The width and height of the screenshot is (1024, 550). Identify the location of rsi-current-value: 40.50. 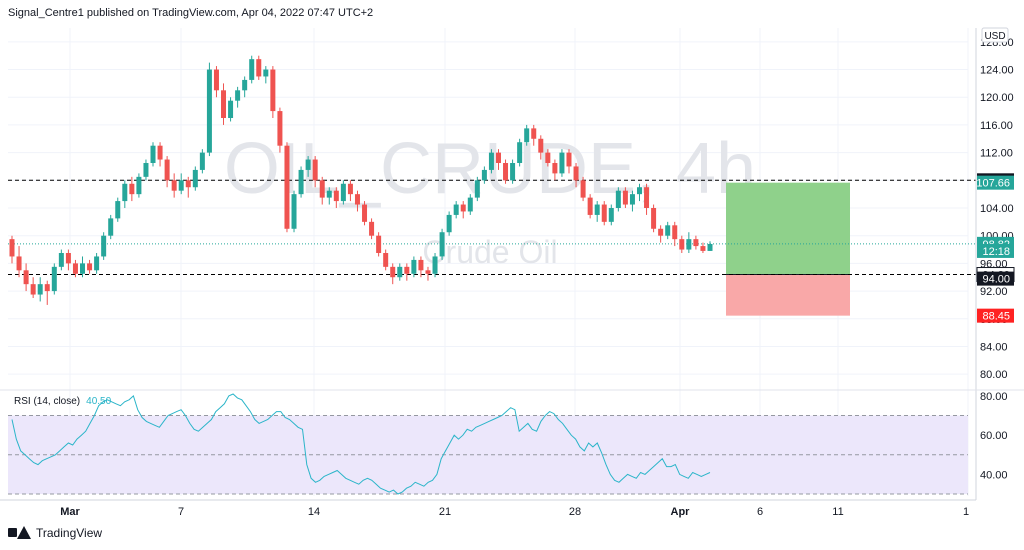
(99, 401).